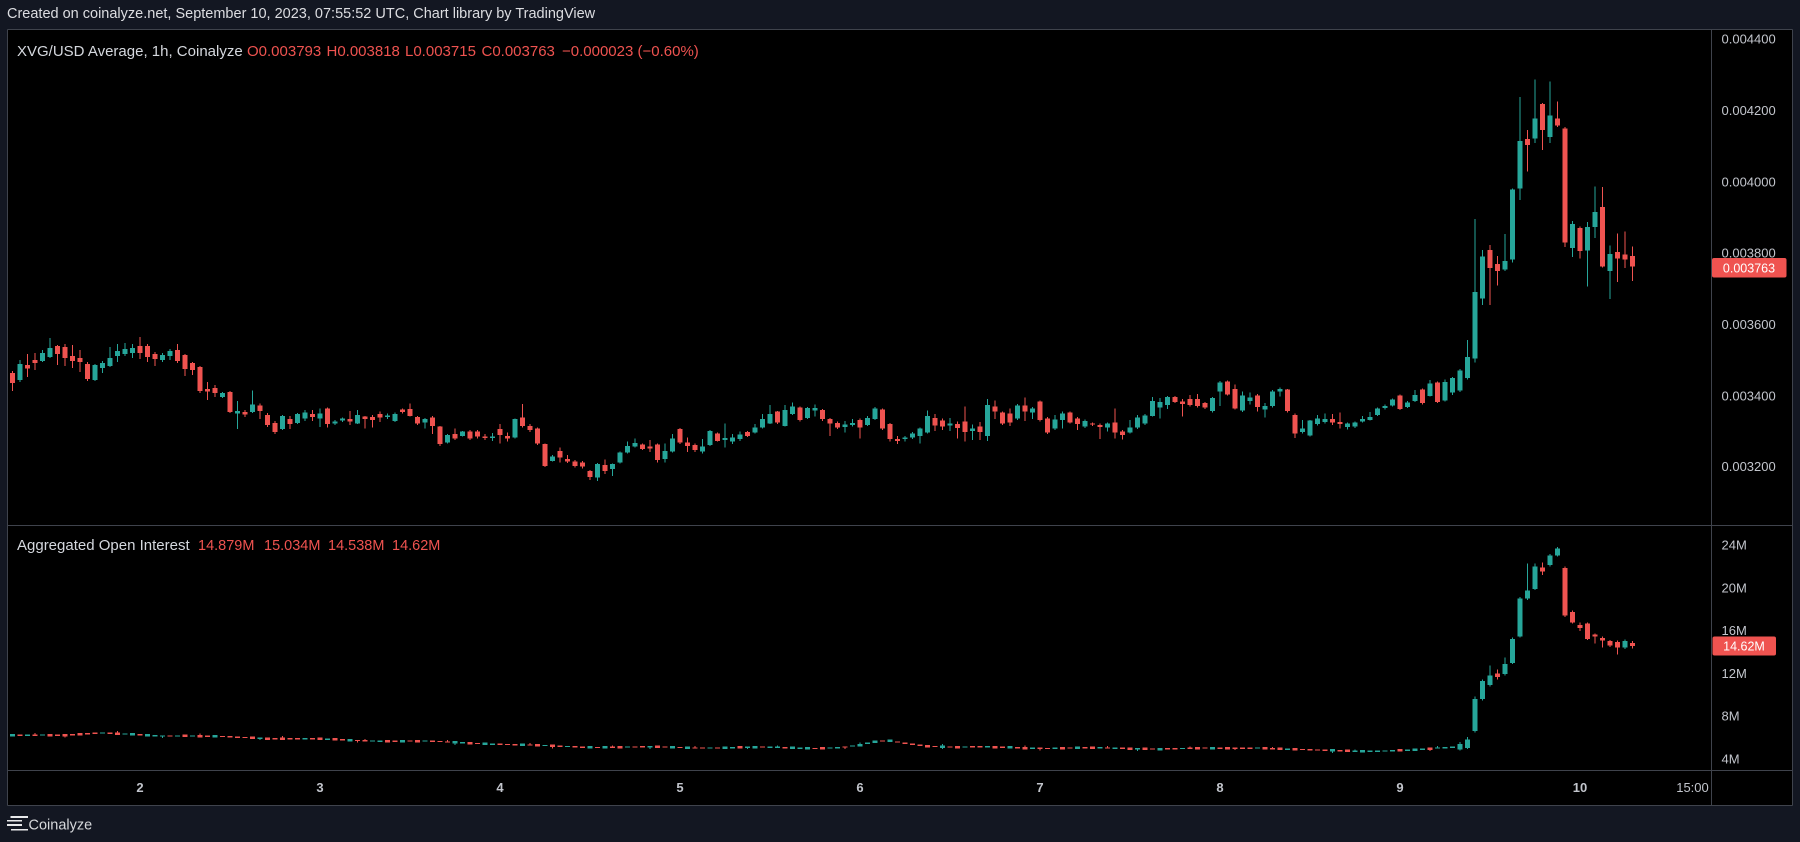 Image resolution: width=1800 pixels, height=842 pixels. What do you see at coordinates (1749, 181) in the screenshot?
I see `svg-text: 0.004000` at bounding box center [1749, 181].